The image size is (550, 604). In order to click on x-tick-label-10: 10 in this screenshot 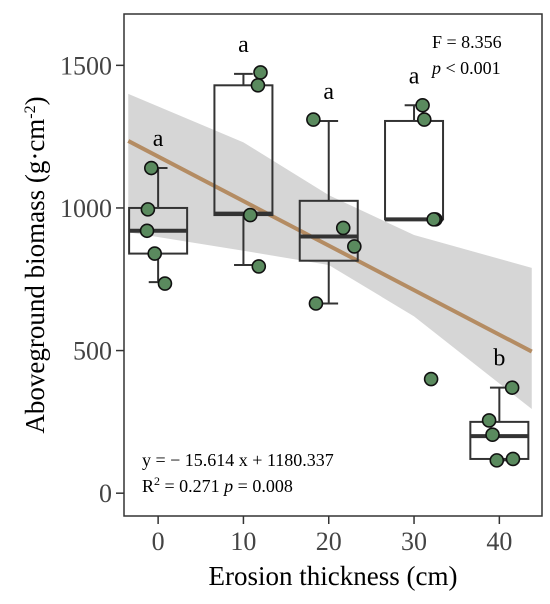, I will do `click(243, 541)`.